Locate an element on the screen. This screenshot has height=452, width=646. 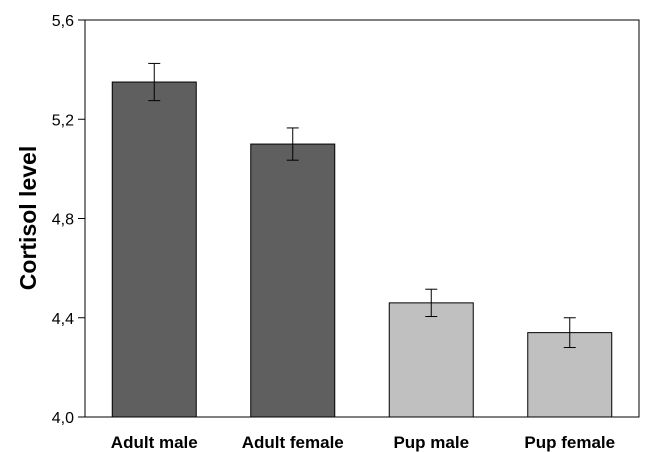
y-ticks-layer: 4,0 4,4 4,8 5,2 5,6 is located at coordinates (68, 220).